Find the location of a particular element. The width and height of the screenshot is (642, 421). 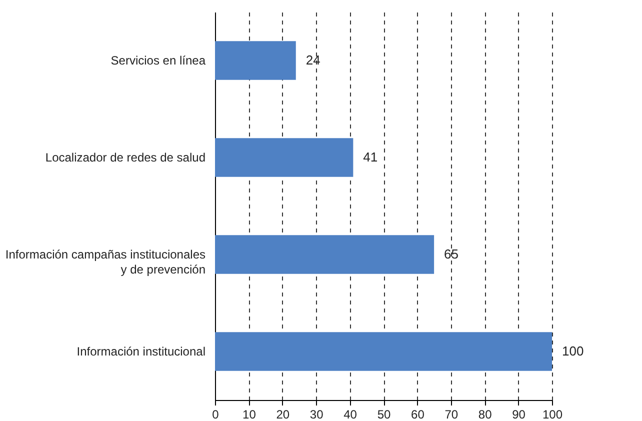

x-tick-label: 40 is located at coordinates (351, 414).